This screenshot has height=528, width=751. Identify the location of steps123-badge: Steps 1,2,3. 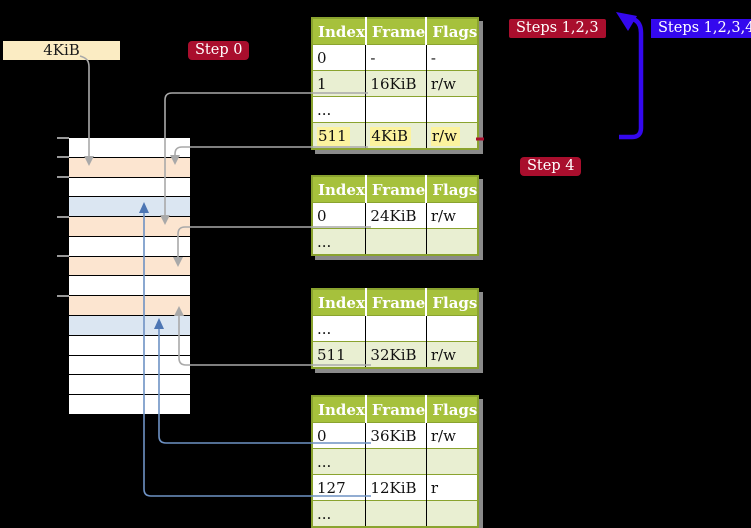
(557, 28).